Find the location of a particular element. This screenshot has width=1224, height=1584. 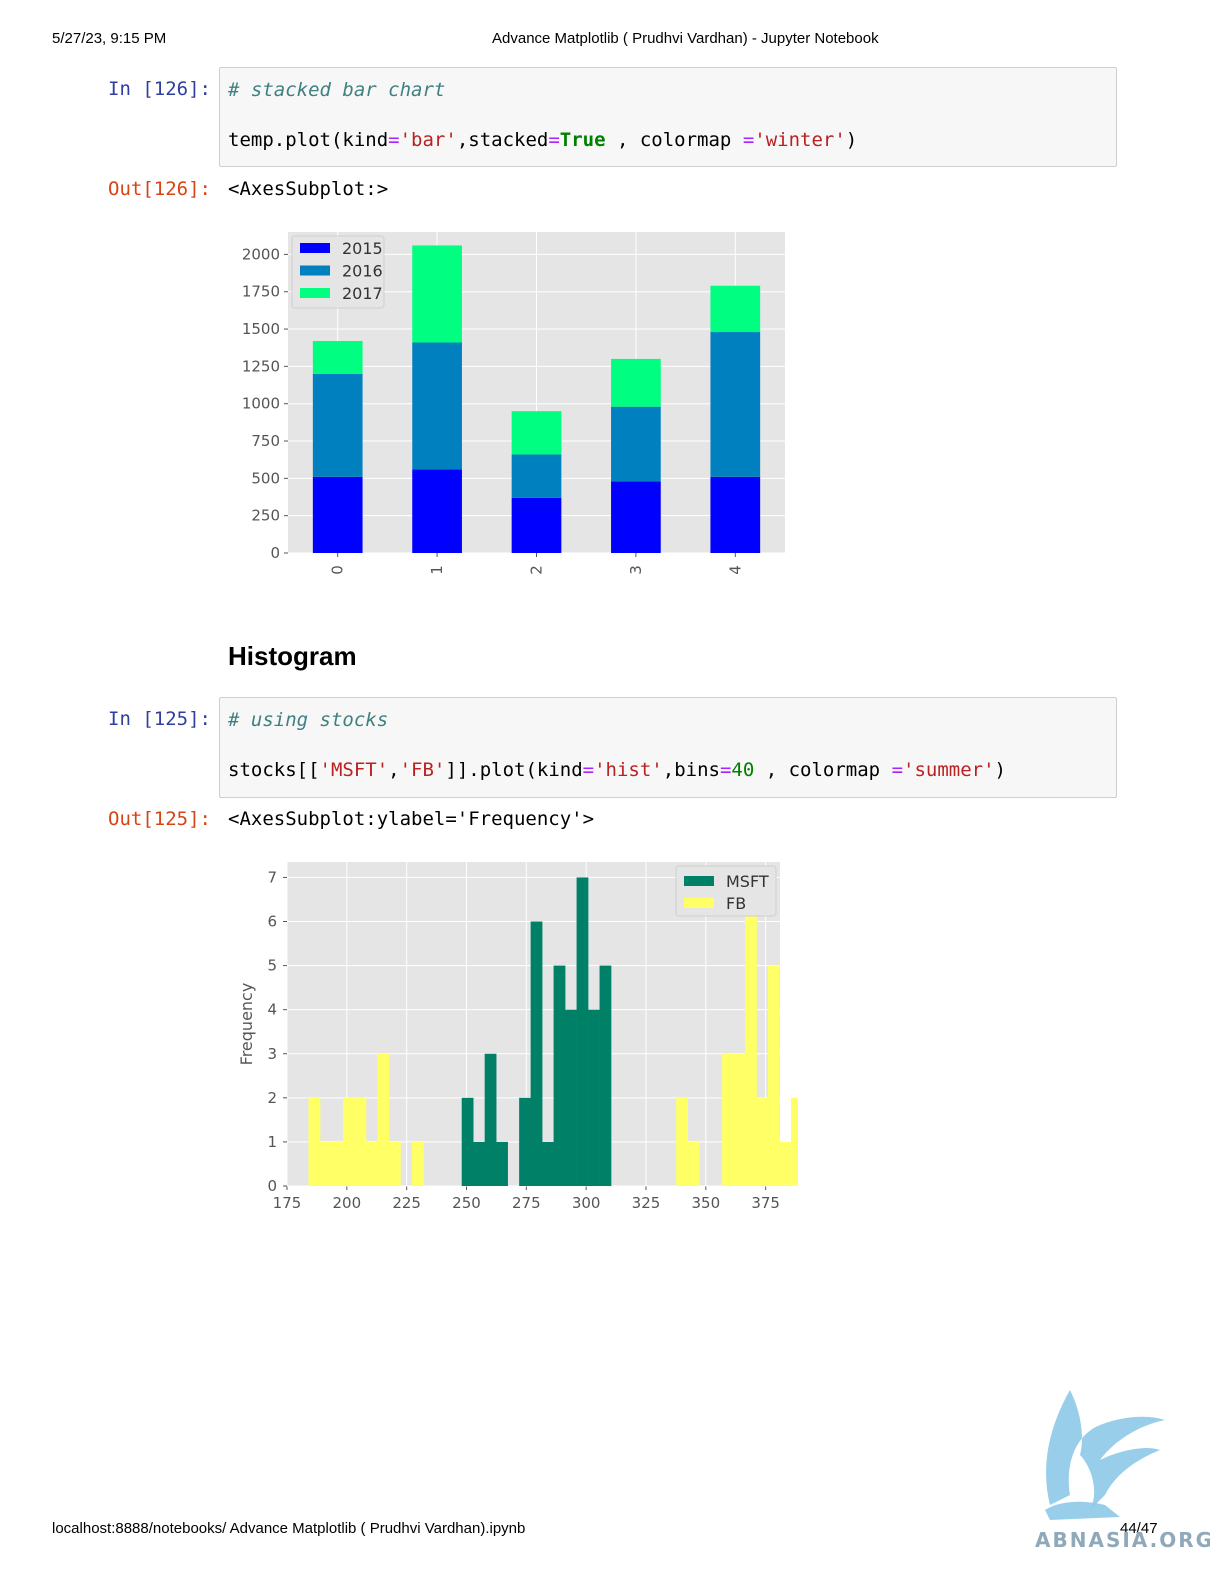

y-tick-label: 4 is located at coordinates (272, 1010).